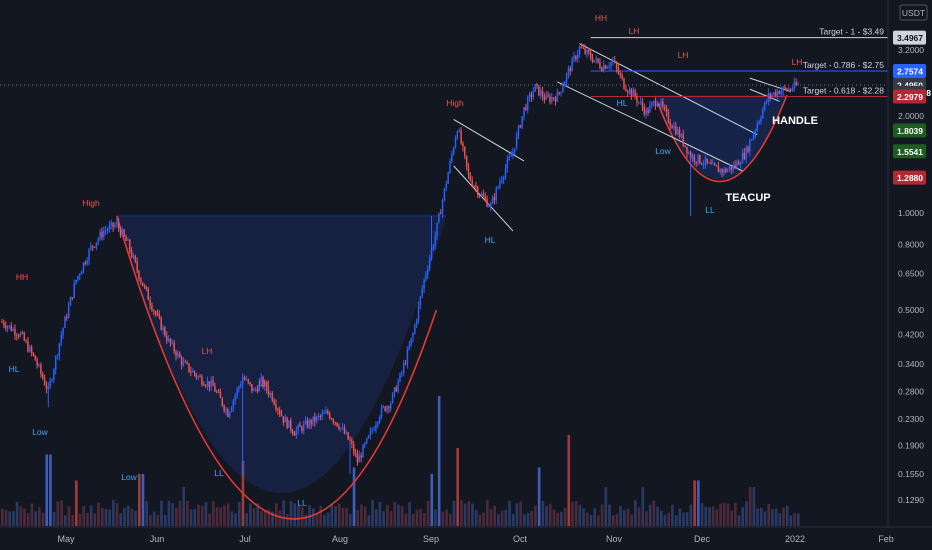  What do you see at coordinates (795, 121) in the screenshot?
I see `annotation-label: HANDLE` at bounding box center [795, 121].